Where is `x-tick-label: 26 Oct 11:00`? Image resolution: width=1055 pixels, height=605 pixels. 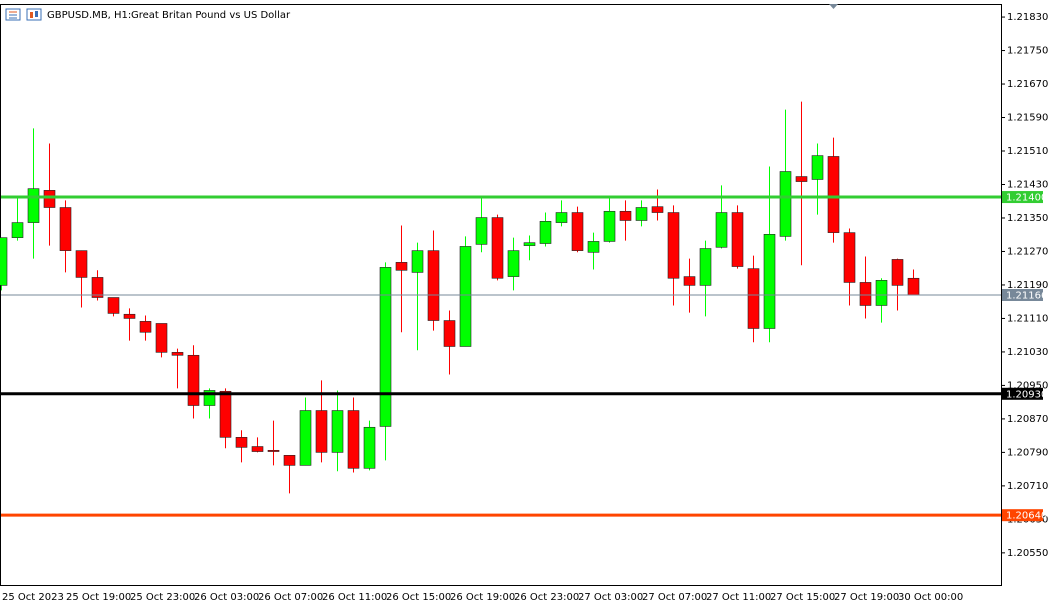 x-tick-label: 26 Oct 11:00 is located at coordinates (354, 597).